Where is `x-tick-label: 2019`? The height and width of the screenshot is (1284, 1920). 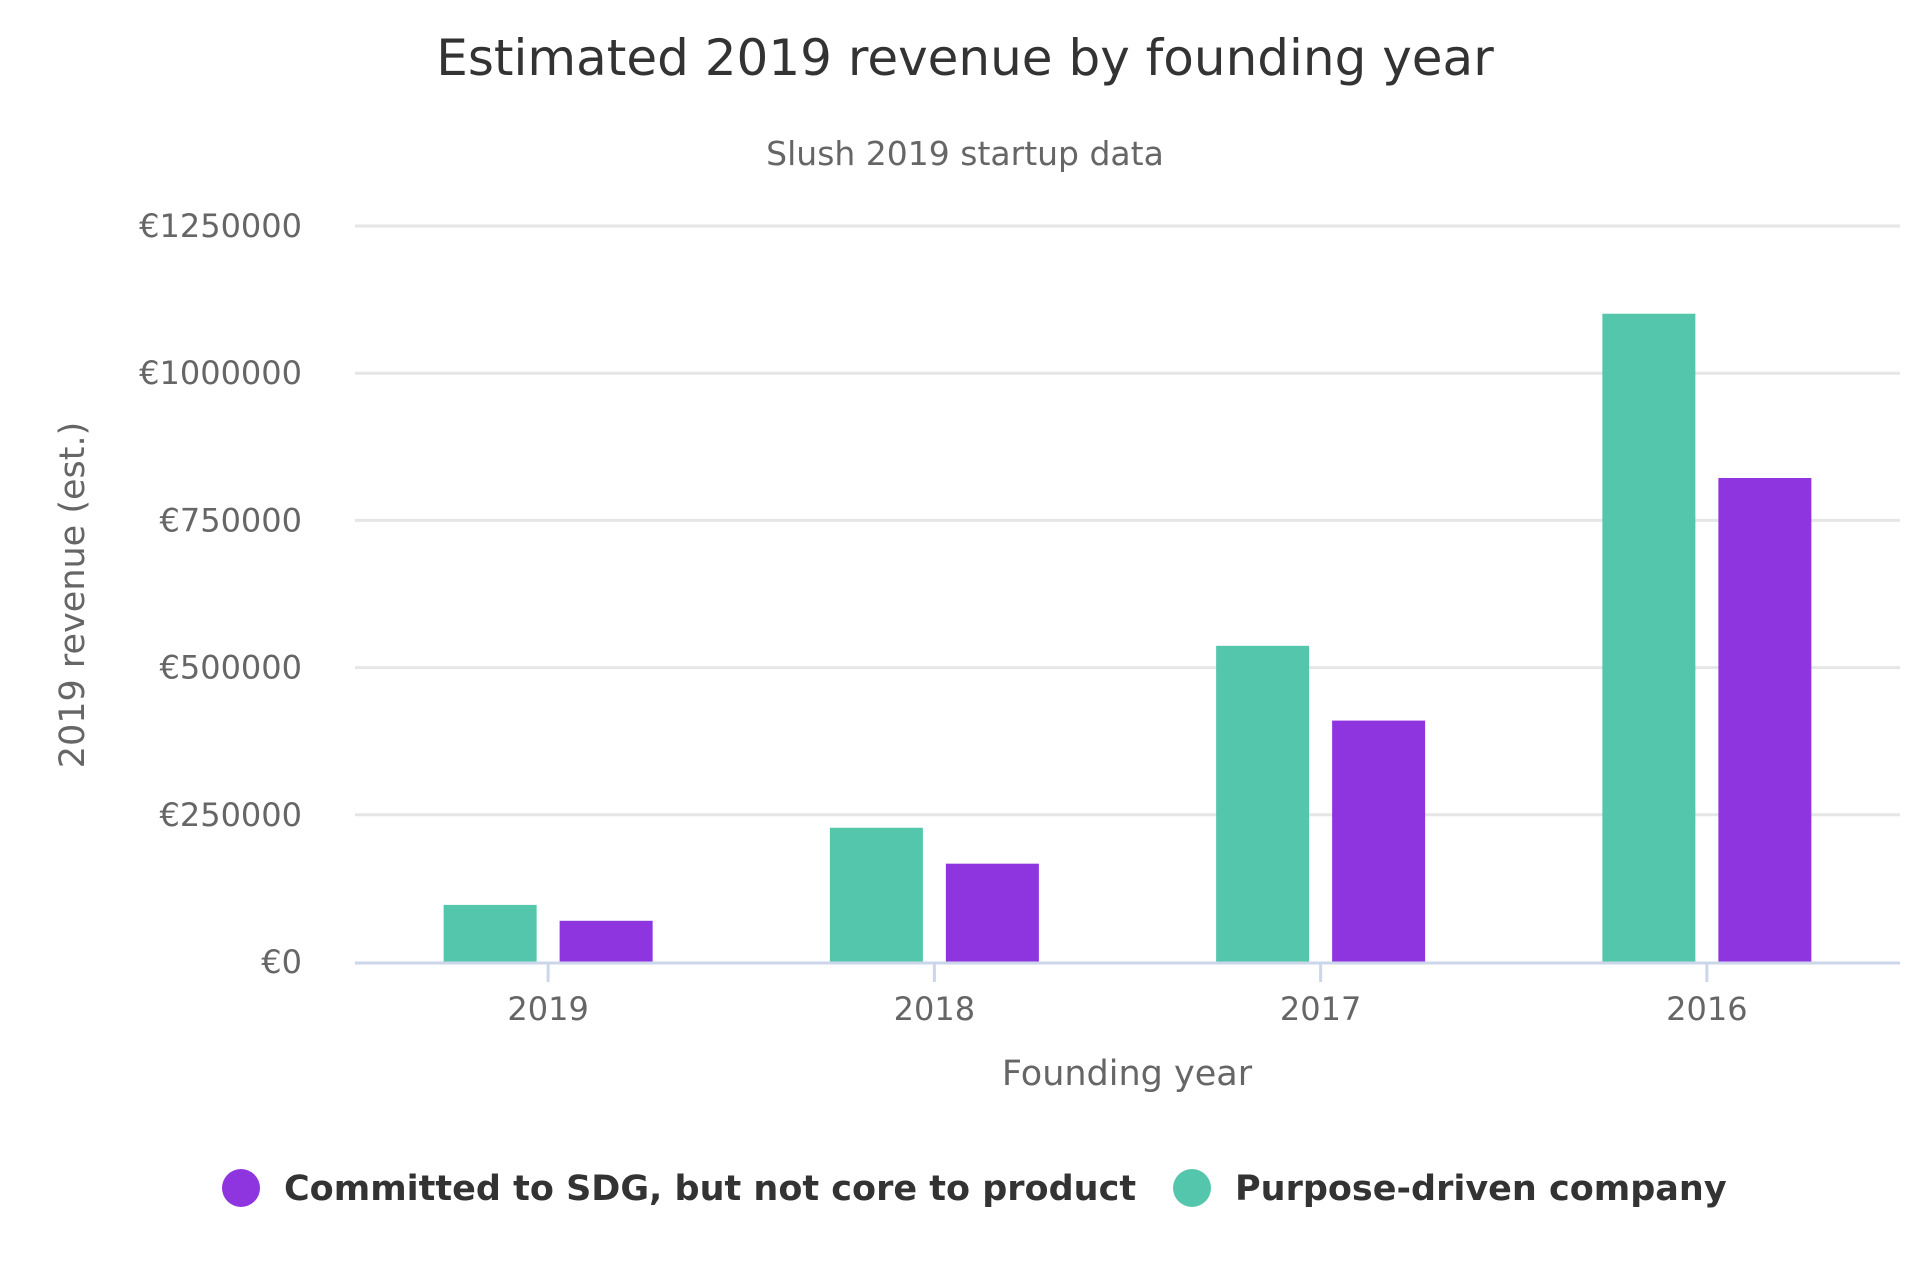 x-tick-label: 2019 is located at coordinates (547, 1009).